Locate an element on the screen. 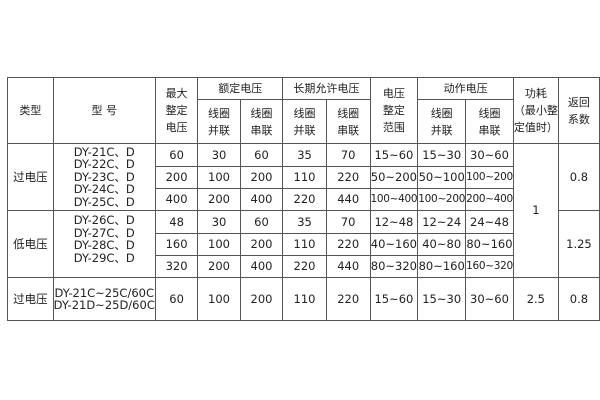 The image size is (600, 400). model-cell: DY-21C~25C/60C DY-21D~25D/60C is located at coordinates (104, 299).